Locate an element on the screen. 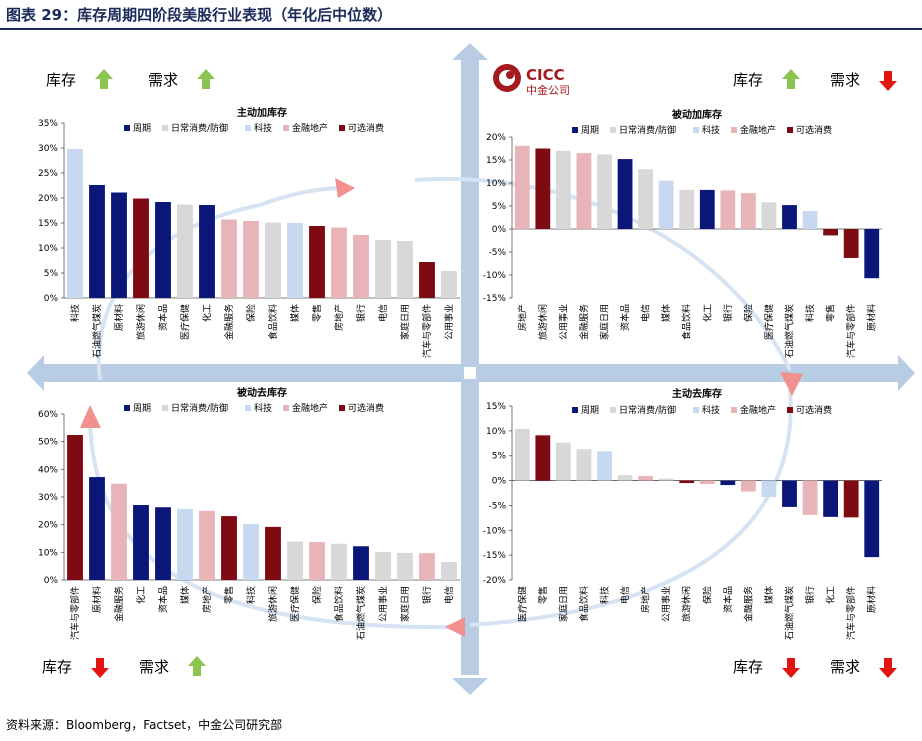 This screenshot has height=741, width=922. cycle-arc-tl is located at coordinates (178, 292).